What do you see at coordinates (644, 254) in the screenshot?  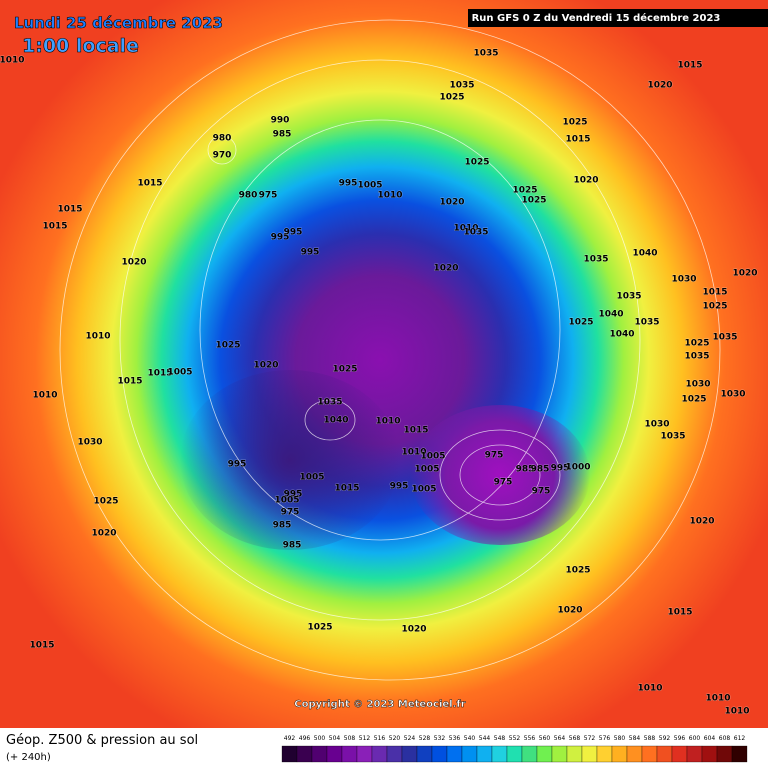 I see `isobar-label: 1040` at bounding box center [644, 254].